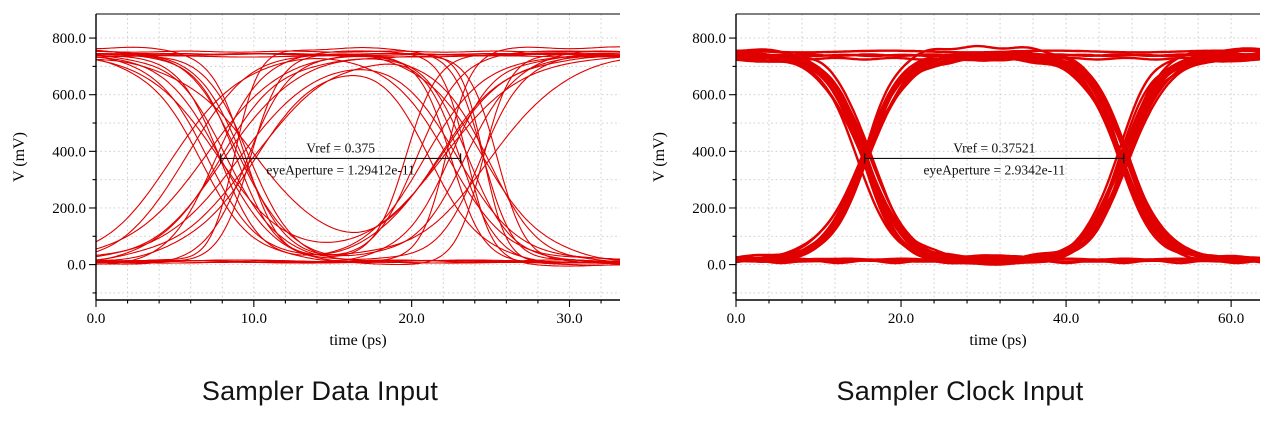  I want to click on x-tick-label: 40.0, so click(1066, 319).